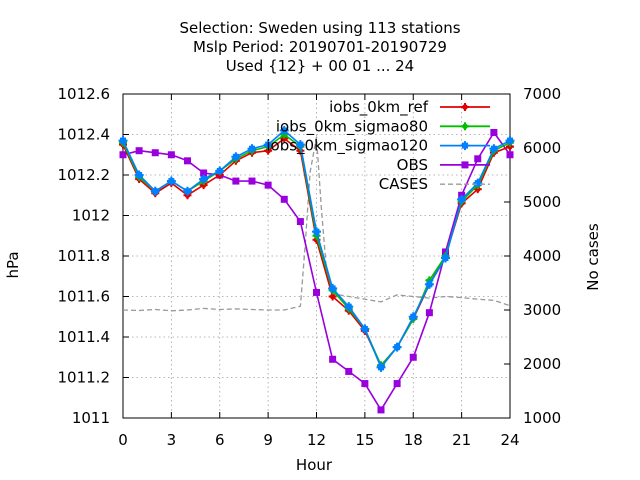  I want to click on y2-tick-label: 2000, so click(542, 364).